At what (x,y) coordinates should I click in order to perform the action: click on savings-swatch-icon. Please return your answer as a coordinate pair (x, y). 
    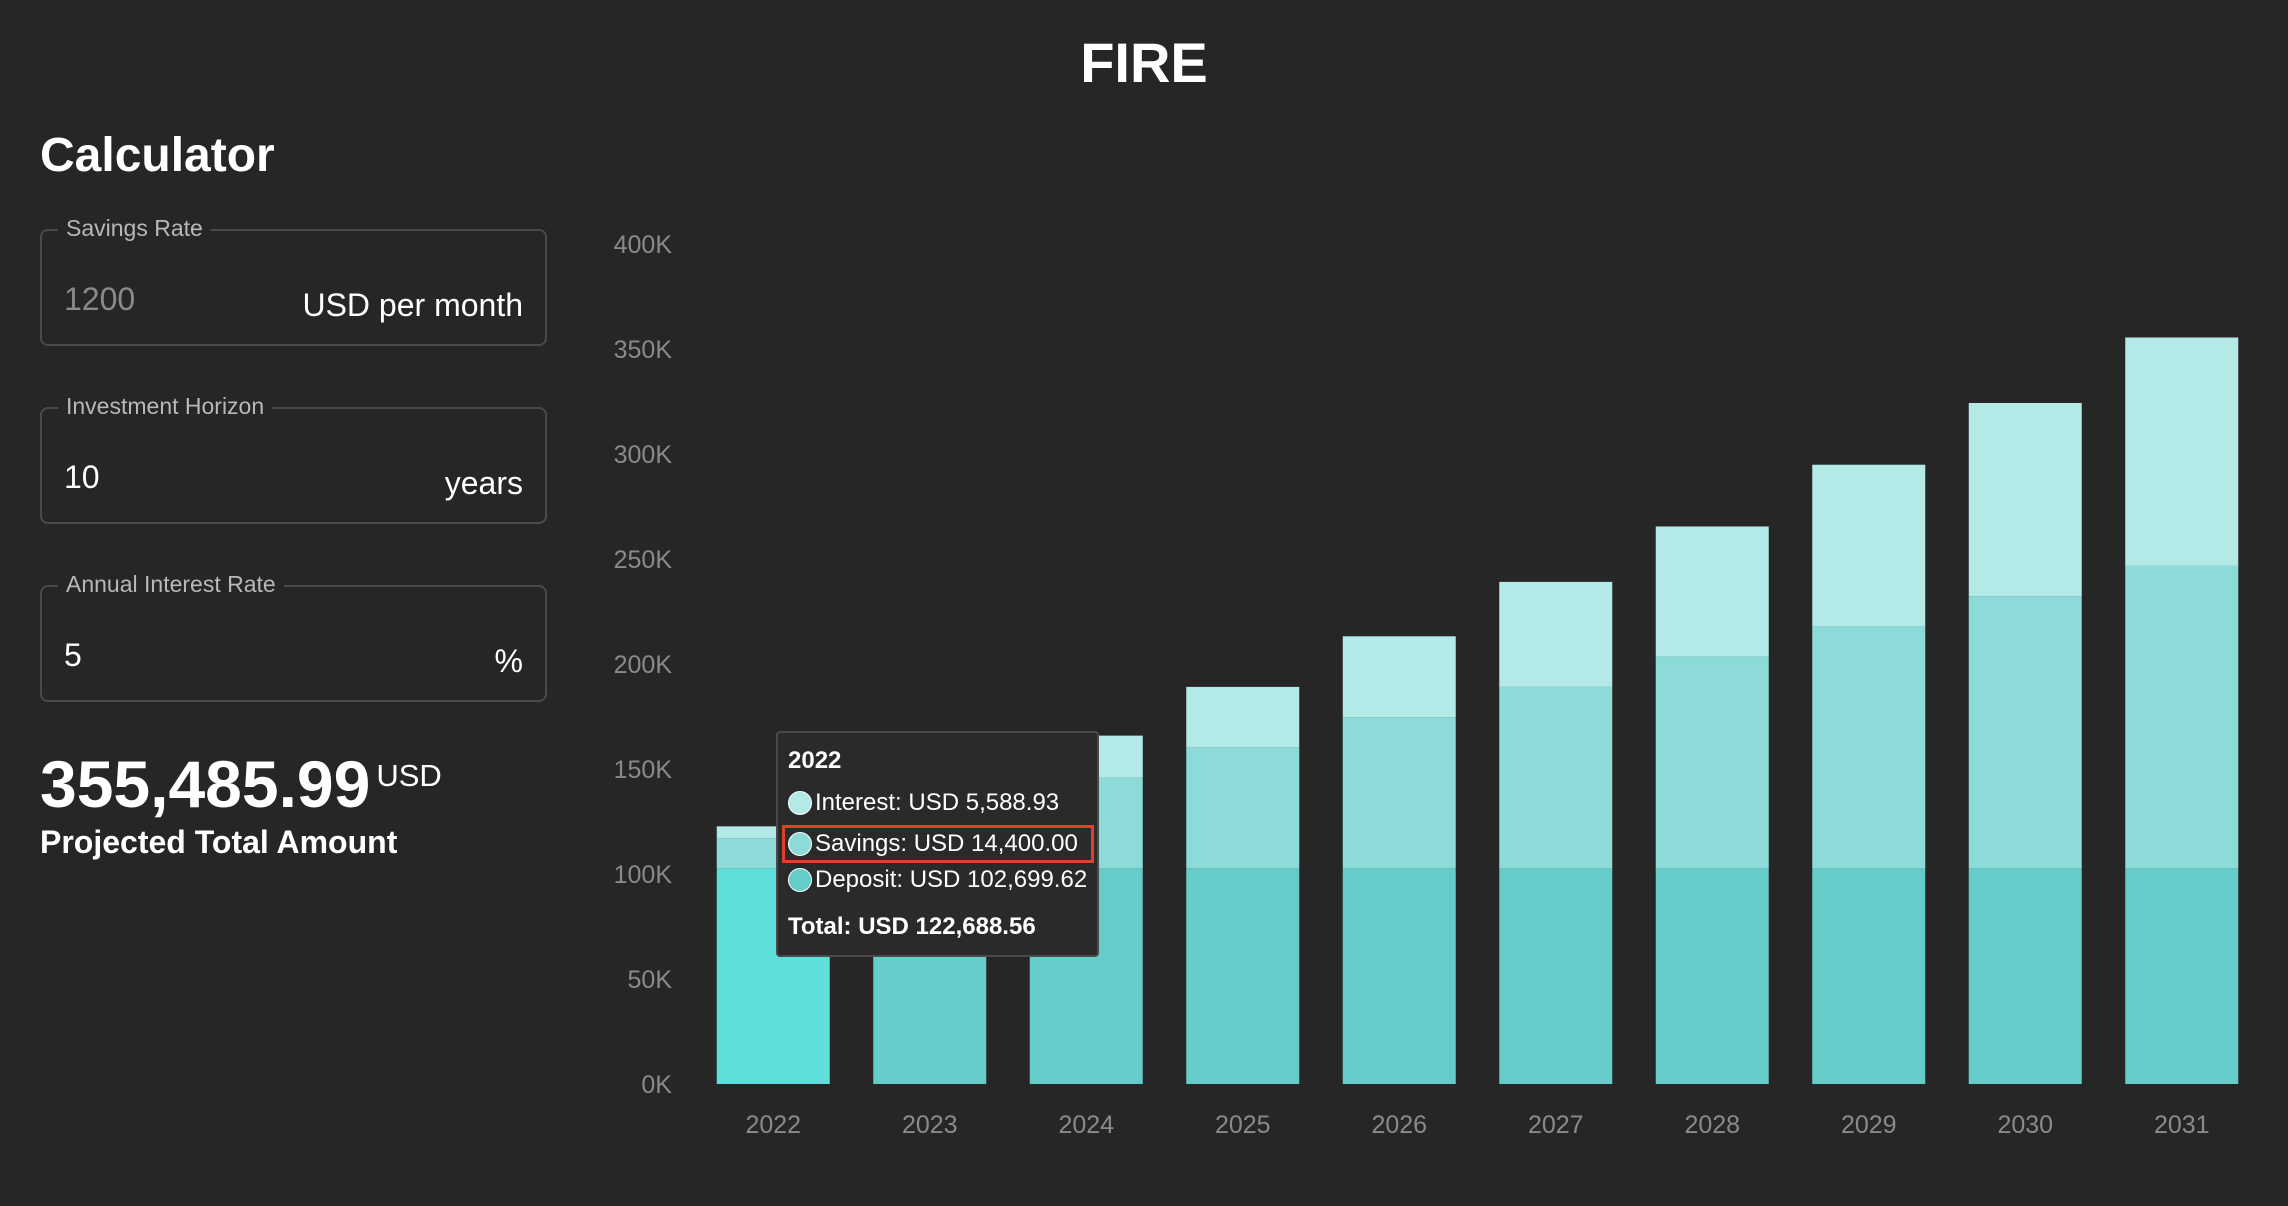
    Looking at the image, I should click on (800, 844).